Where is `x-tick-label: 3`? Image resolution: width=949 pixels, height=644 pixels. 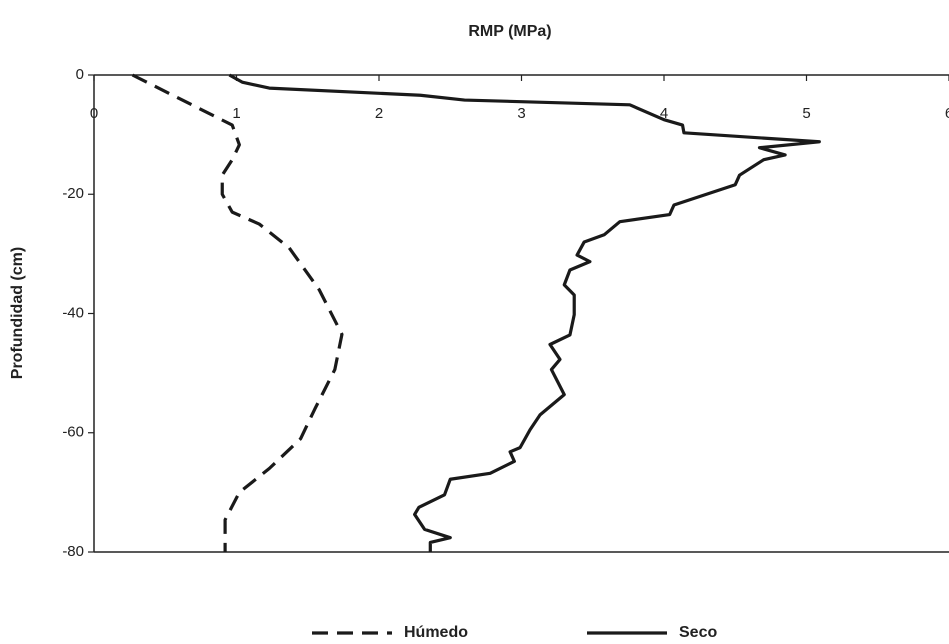 x-tick-label: 3 is located at coordinates (521, 113).